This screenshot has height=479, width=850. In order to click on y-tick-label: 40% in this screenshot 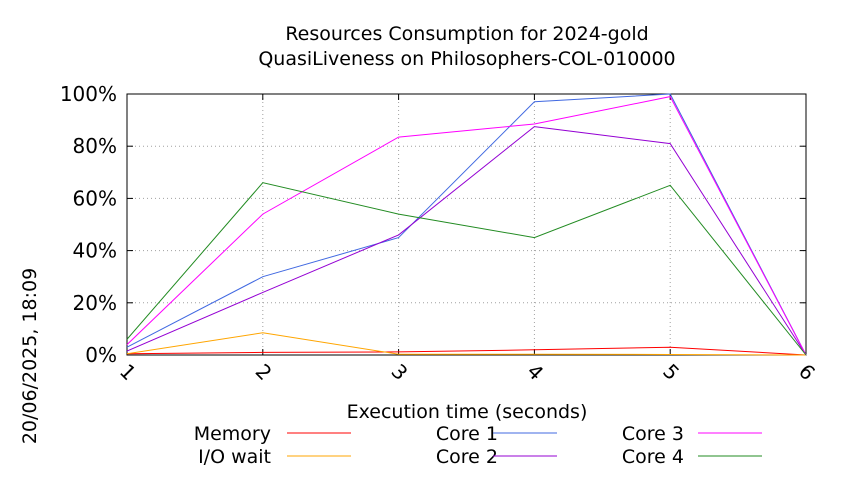, I will do `click(95, 251)`.